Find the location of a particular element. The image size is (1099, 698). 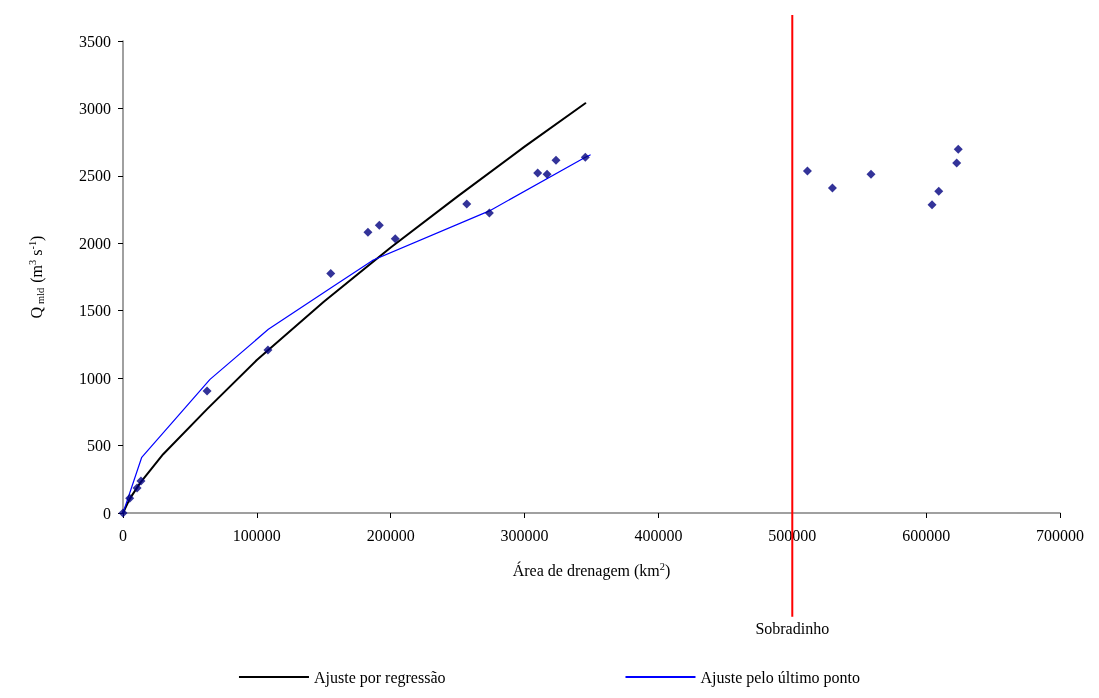

x-tick-label: 200000 is located at coordinates (390, 535).